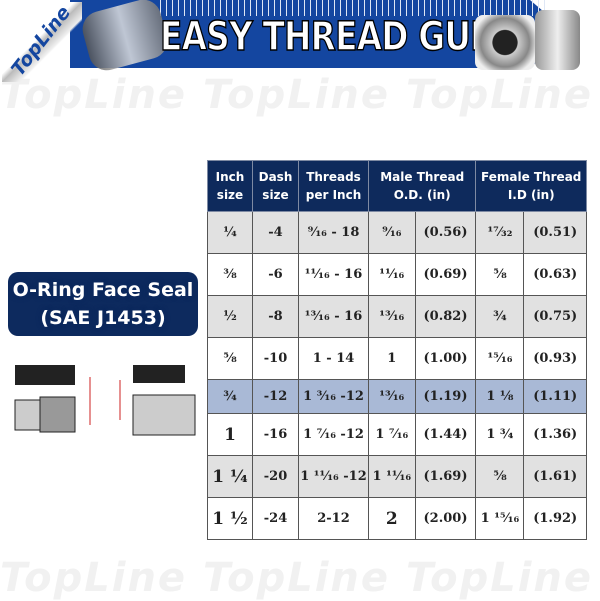 The image size is (600, 601). Describe the element at coordinates (105, 400) in the screenshot. I see `fitting-cross-section-diagram` at that location.